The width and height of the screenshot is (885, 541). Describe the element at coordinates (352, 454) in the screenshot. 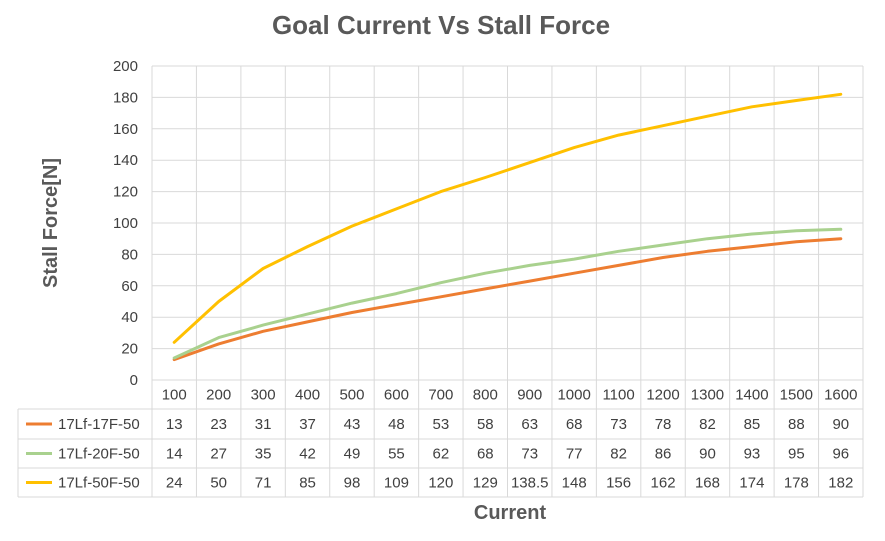

I see `data-label: 49` at that location.